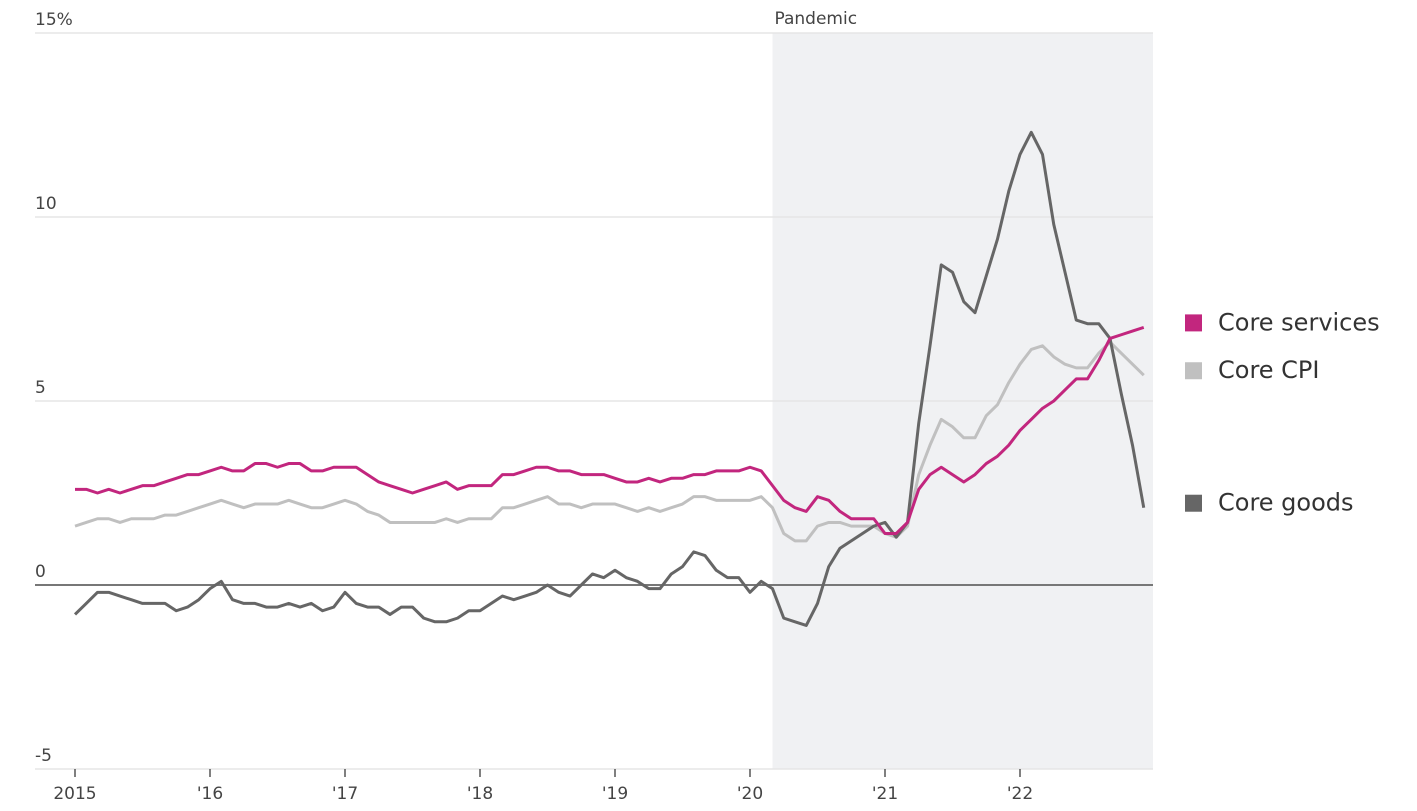 This screenshot has width=1417, height=811. What do you see at coordinates (54, 20) in the screenshot?
I see `y-tick-label: 15%` at bounding box center [54, 20].